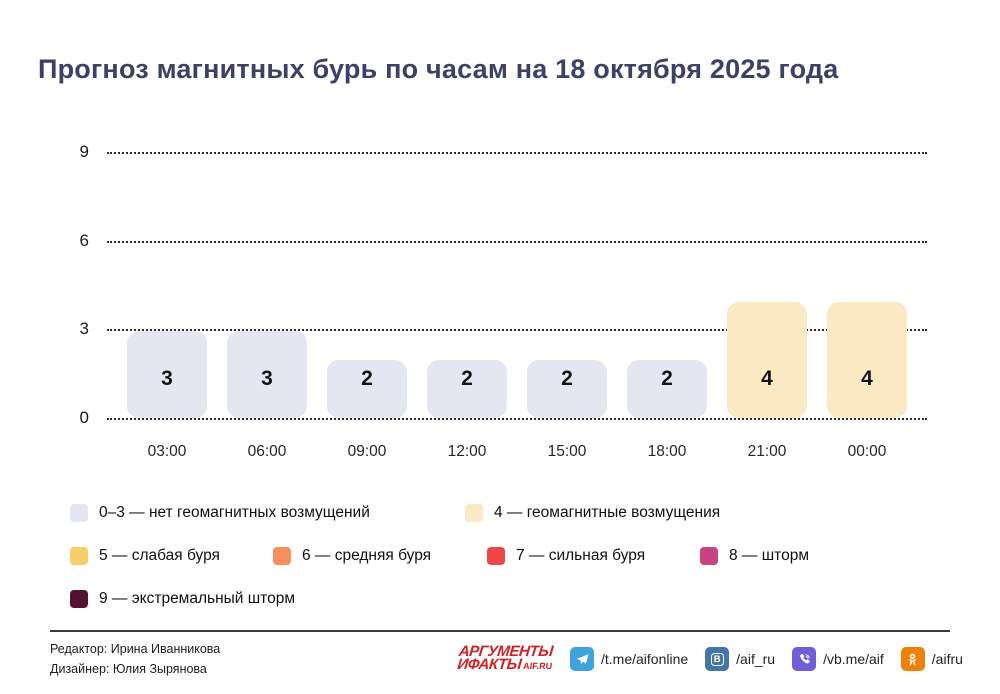 The height and width of the screenshot is (694, 1000). Describe the element at coordinates (167, 451) in the screenshot. I see `x-axis-tick: 03:00` at that location.